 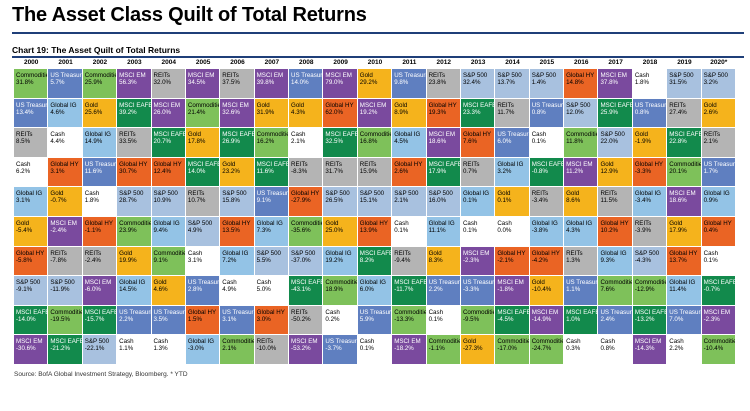 What do you see at coordinates (684, 113) in the screenshot?
I see `quilt-cell: REITs 27.4%` at bounding box center [684, 113].